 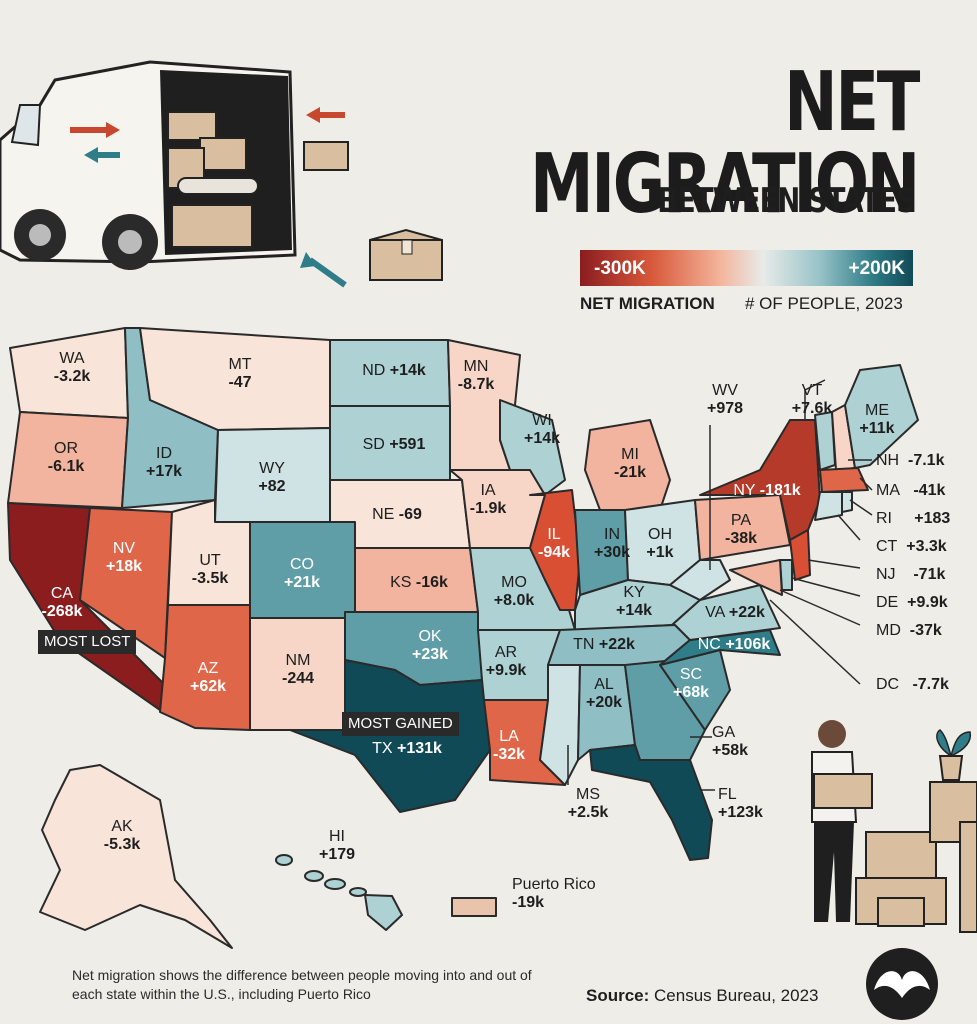 I want to click on state-label-TX: TX +131k, so click(x=407, y=748).